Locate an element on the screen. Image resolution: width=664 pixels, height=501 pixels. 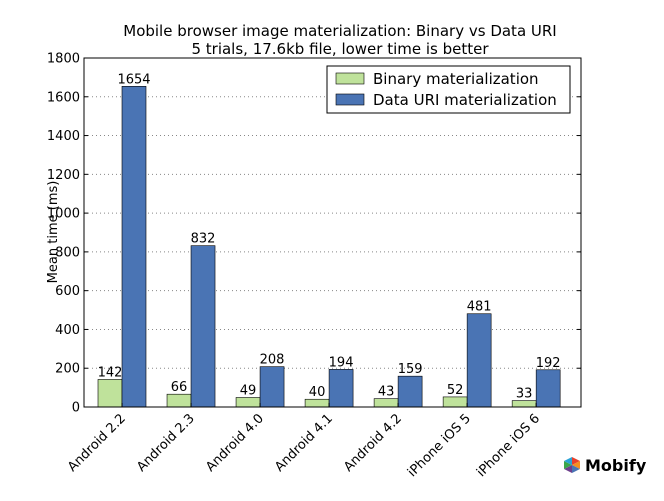
bar-value-label: 192 is located at coordinates (548, 363).